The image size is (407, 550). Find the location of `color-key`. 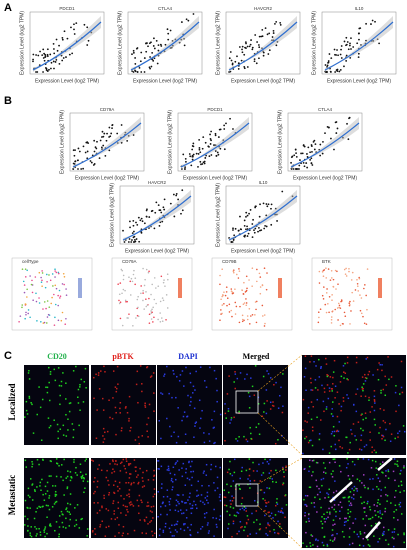

color-key is located at coordinates (80, 288).